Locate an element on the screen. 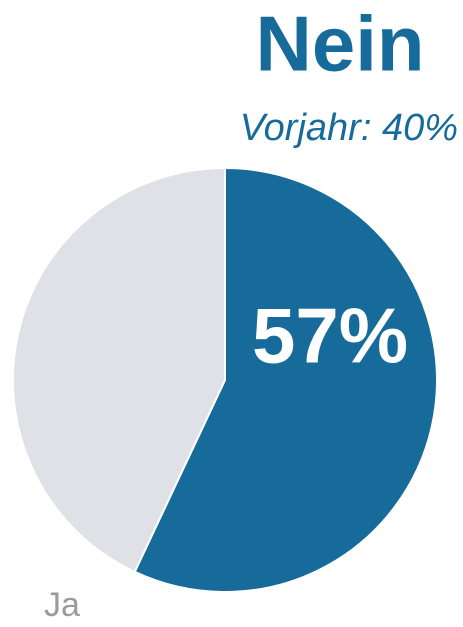  chart-subtitle: Vorjahr: 40% is located at coordinates (349, 128).